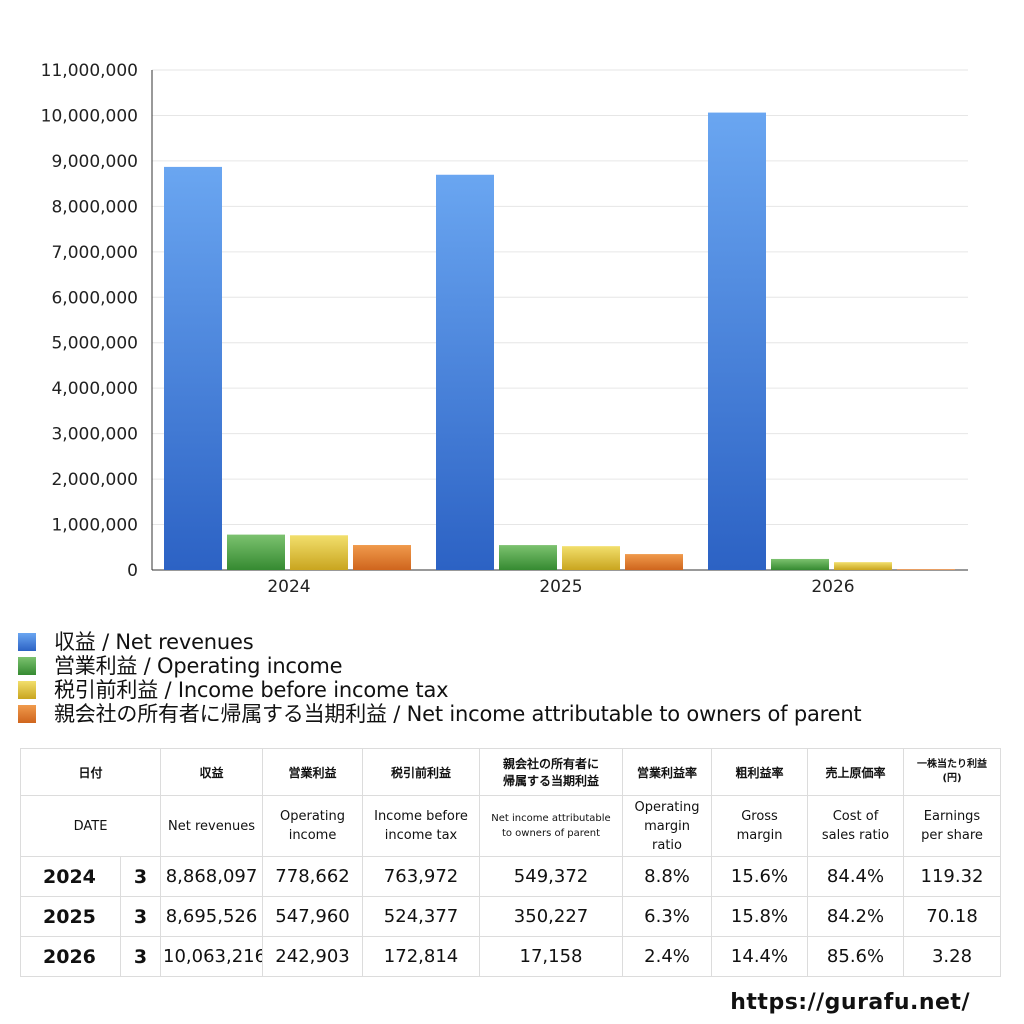 The height and width of the screenshot is (1024, 1024). I want to click on cell-gross: 15.8%, so click(760, 916).